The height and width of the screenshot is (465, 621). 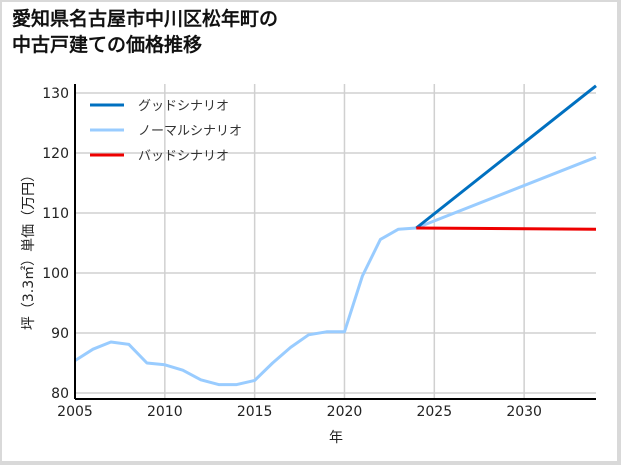 What do you see at coordinates (60, 394) in the screenshot?
I see `y-tick-label: 80` at bounding box center [60, 394].